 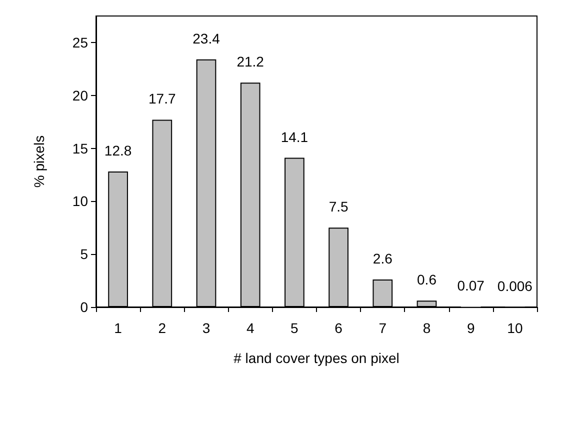 I want to click on x-tick-label: 5, so click(x=294, y=328).